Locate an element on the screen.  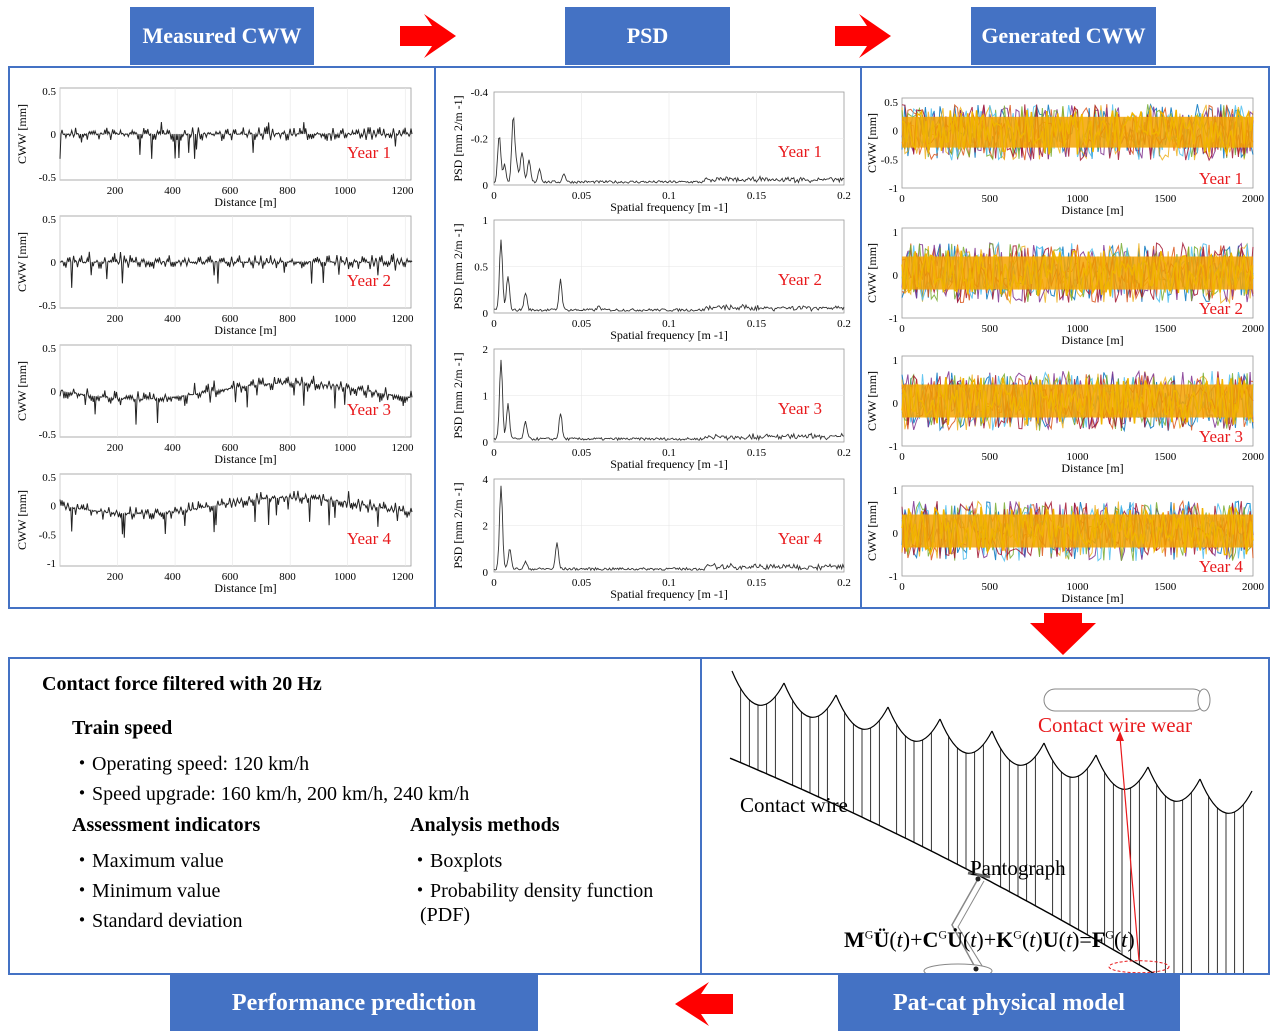
x-tick-label: 0.15 is located at coordinates (757, 196).